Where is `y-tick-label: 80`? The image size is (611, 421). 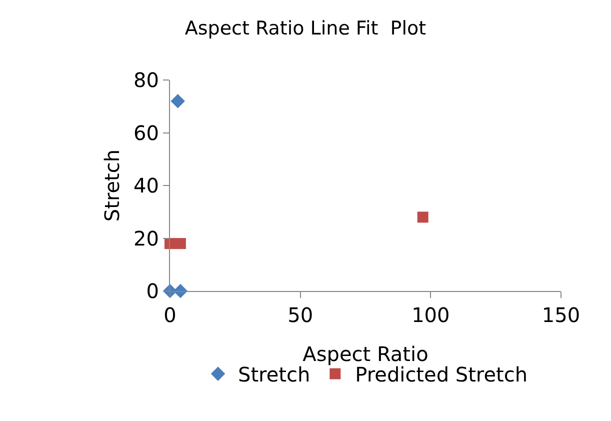 y-tick-label: 80 is located at coordinates (146, 80).